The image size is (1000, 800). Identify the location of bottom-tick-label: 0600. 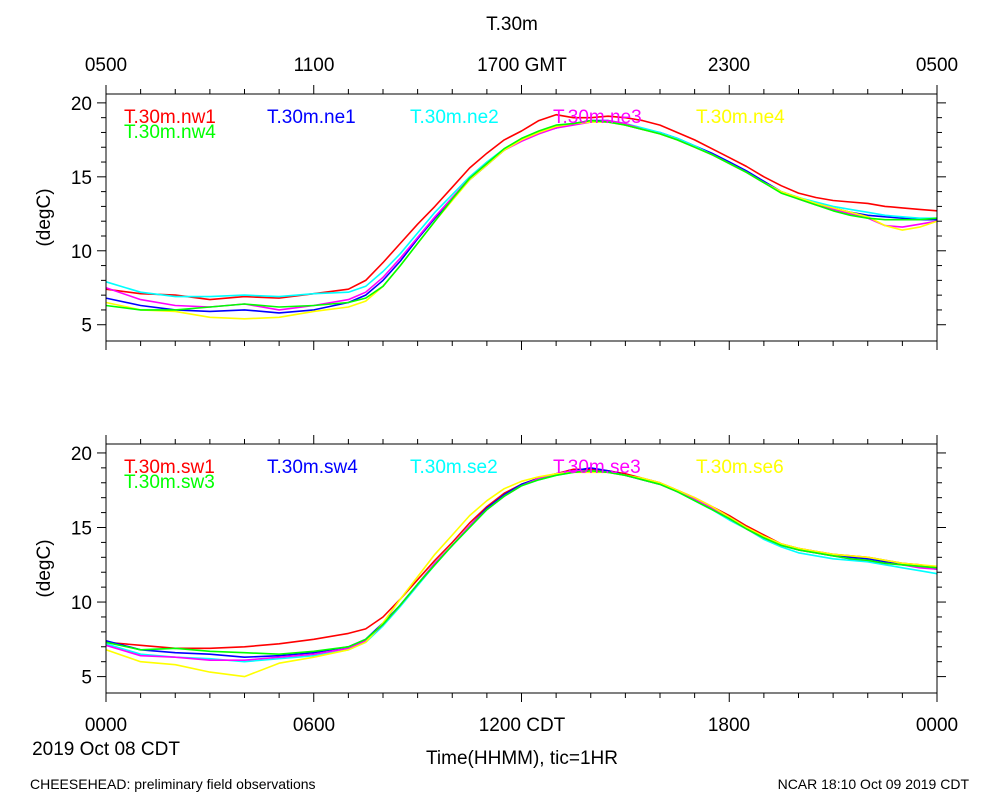
(314, 725).